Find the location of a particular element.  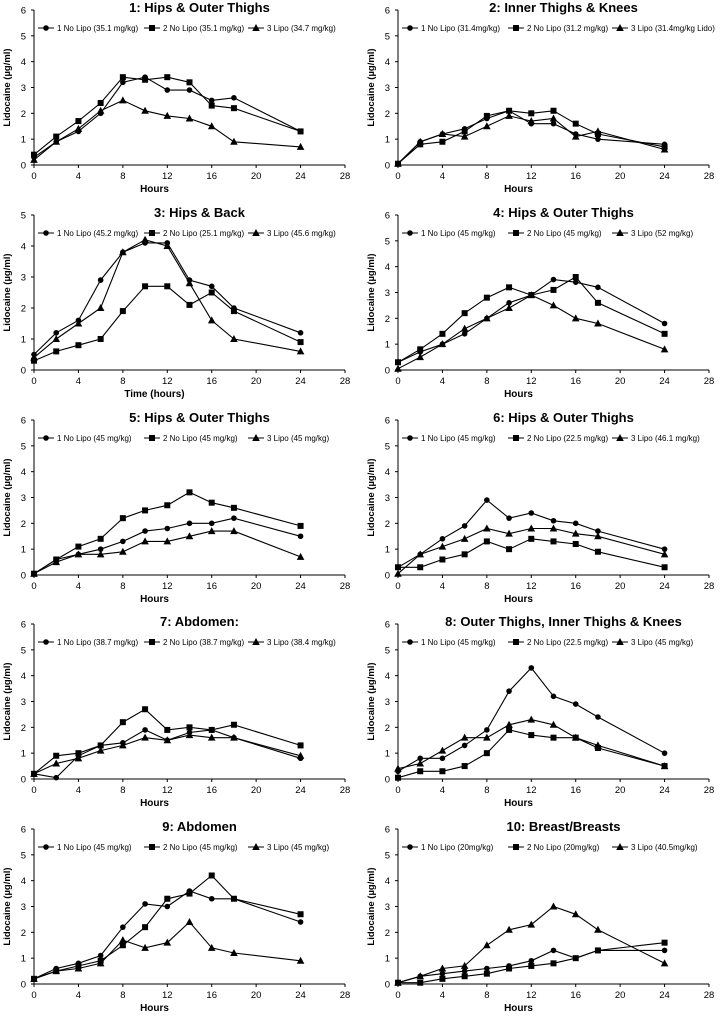

y-tick-label: 4 is located at coordinates (387, 881).